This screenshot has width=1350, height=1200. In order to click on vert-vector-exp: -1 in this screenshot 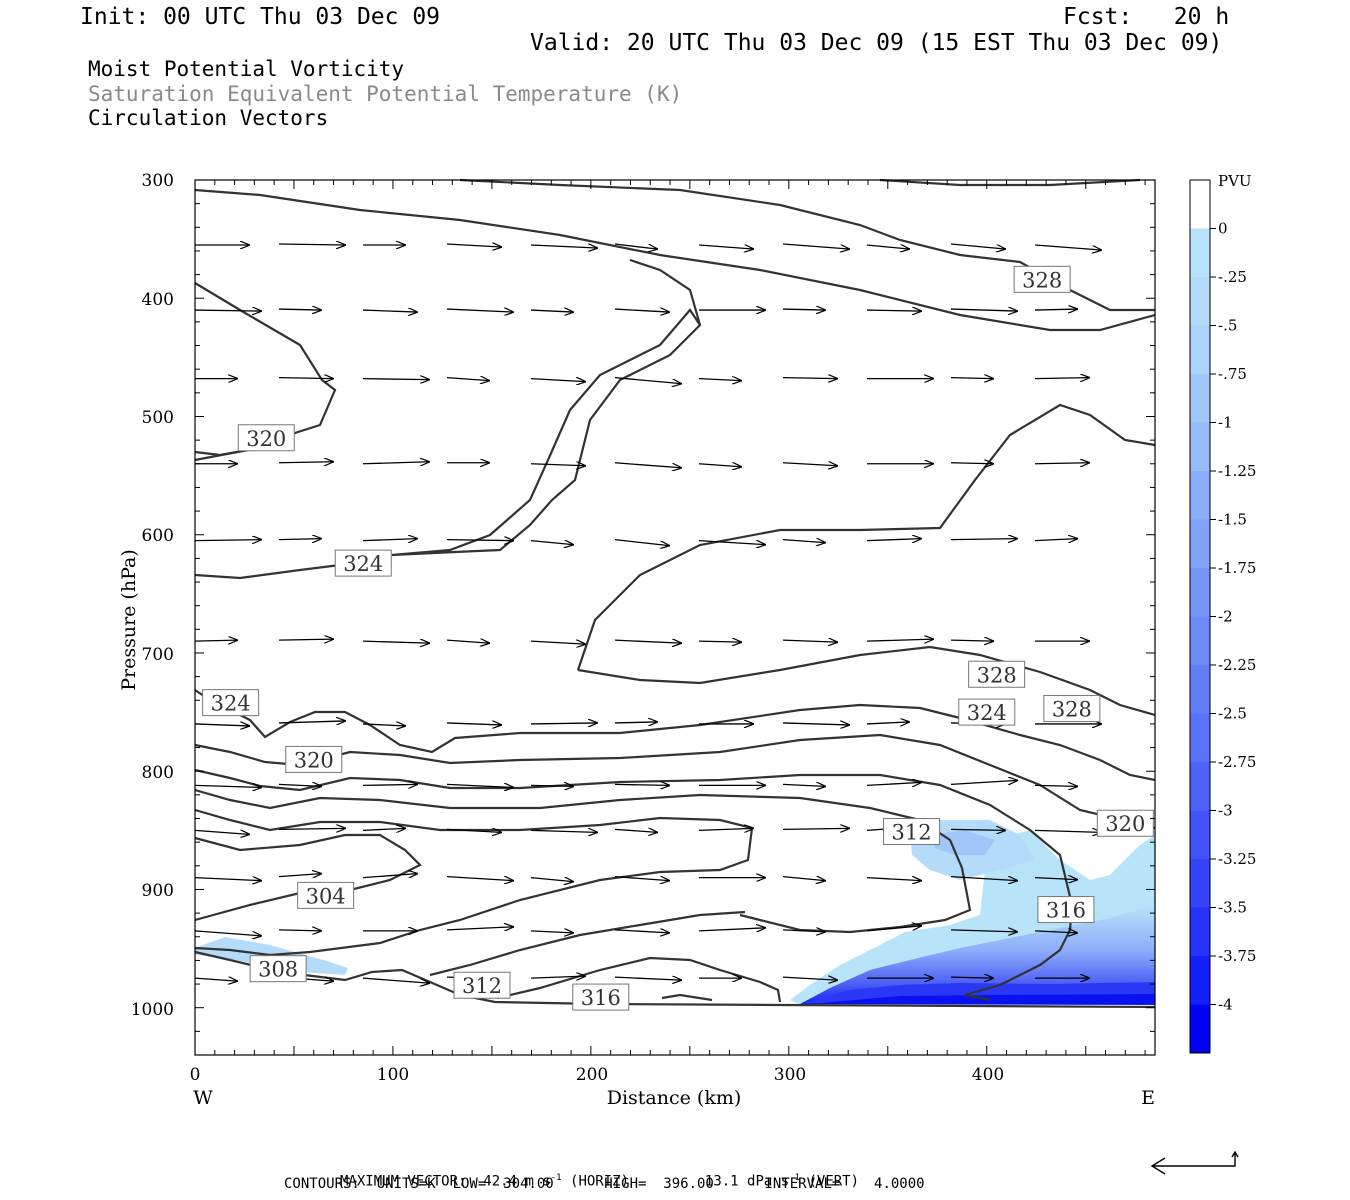, I will do `click(795, 1178)`.